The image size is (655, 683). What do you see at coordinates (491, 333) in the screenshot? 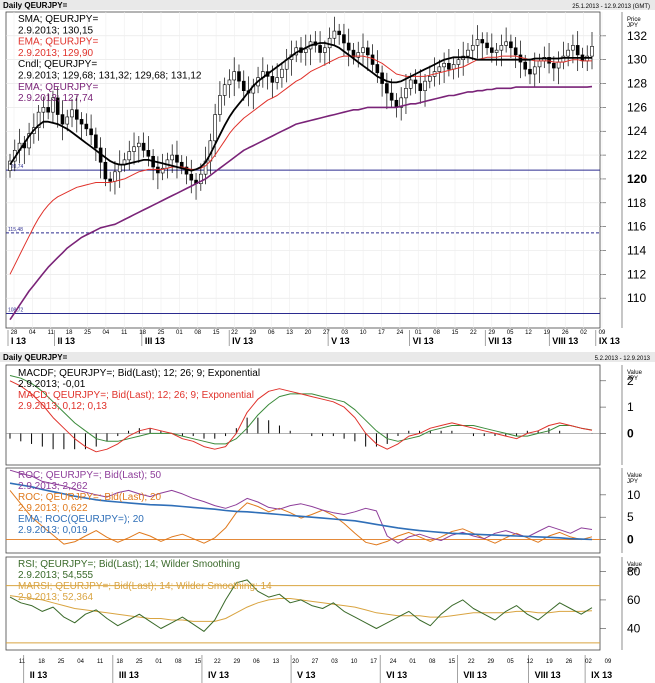
I see `price-day-tick-label: 29` at bounding box center [491, 333].